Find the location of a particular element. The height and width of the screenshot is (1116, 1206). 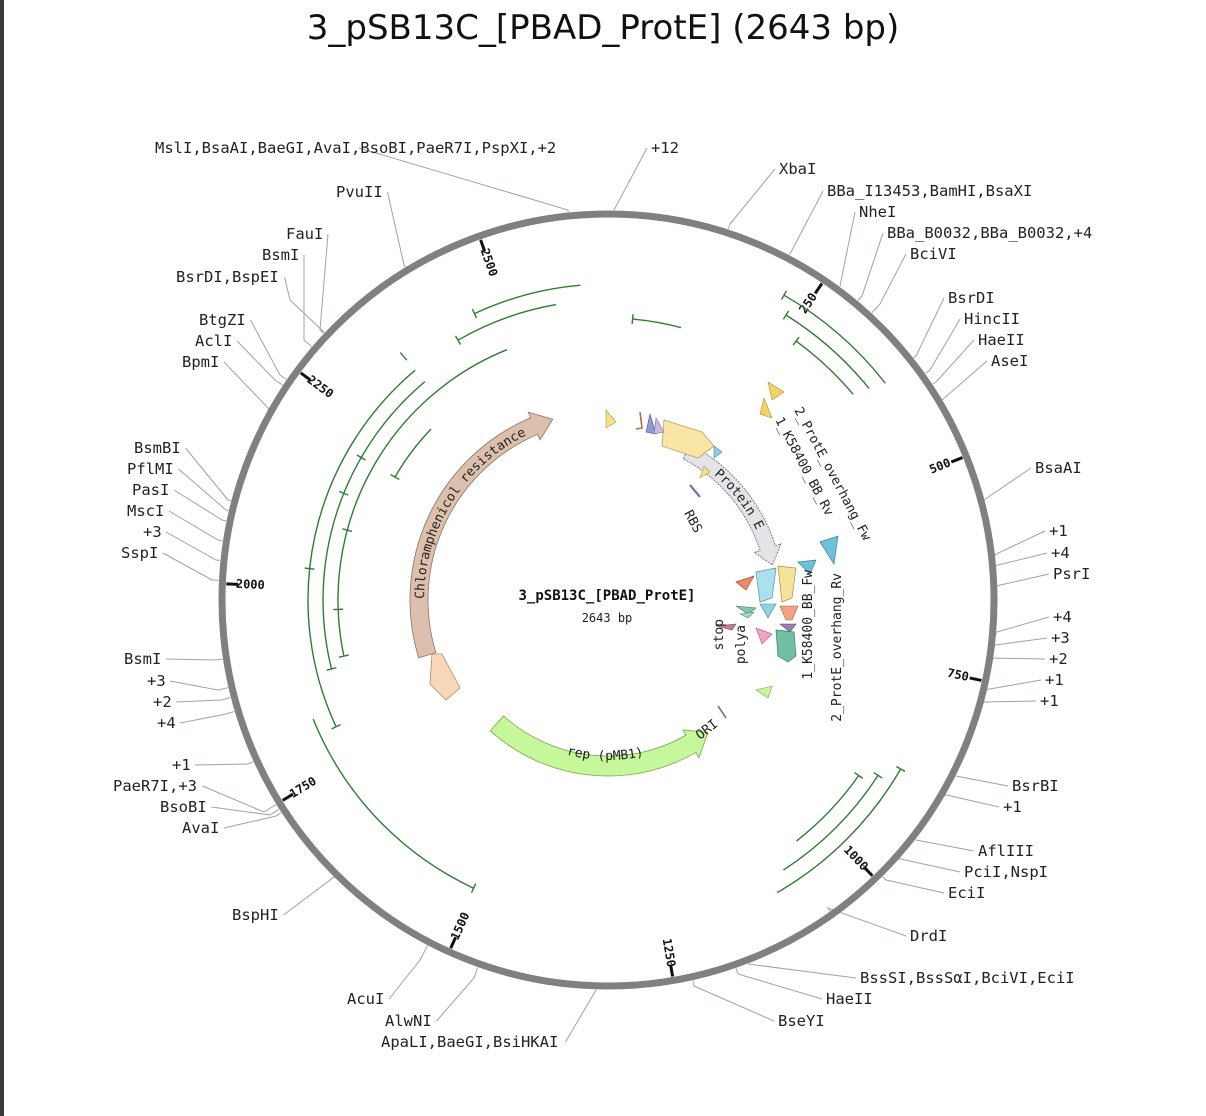

restriction-site-label: NheI is located at coordinates (877, 212).